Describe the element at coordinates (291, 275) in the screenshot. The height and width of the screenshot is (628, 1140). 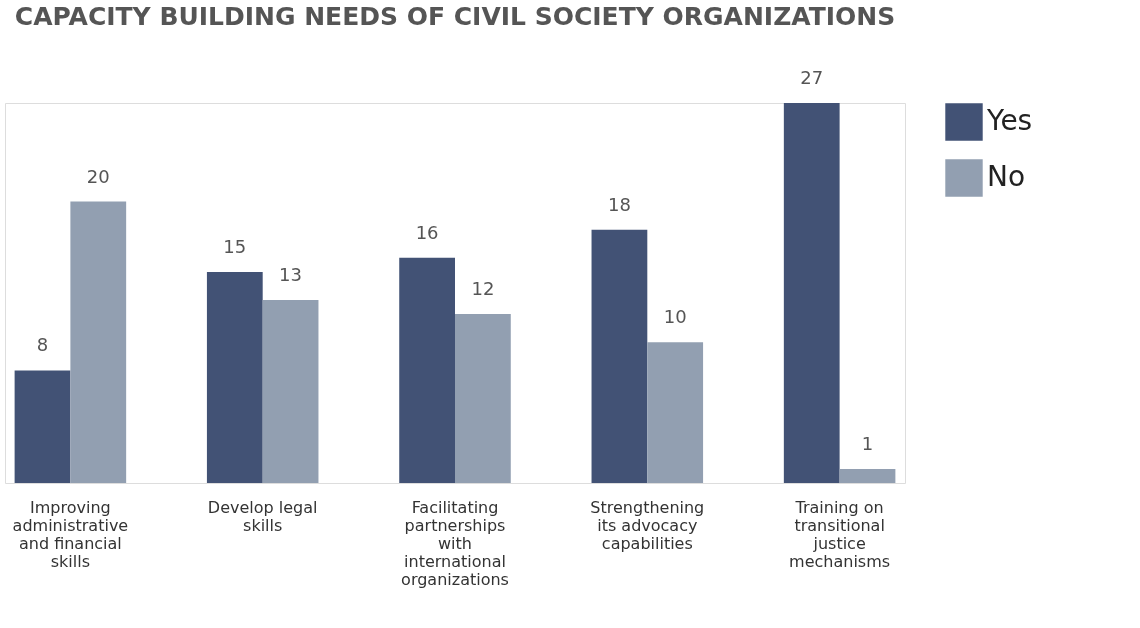
I see `data-label: 13` at that location.